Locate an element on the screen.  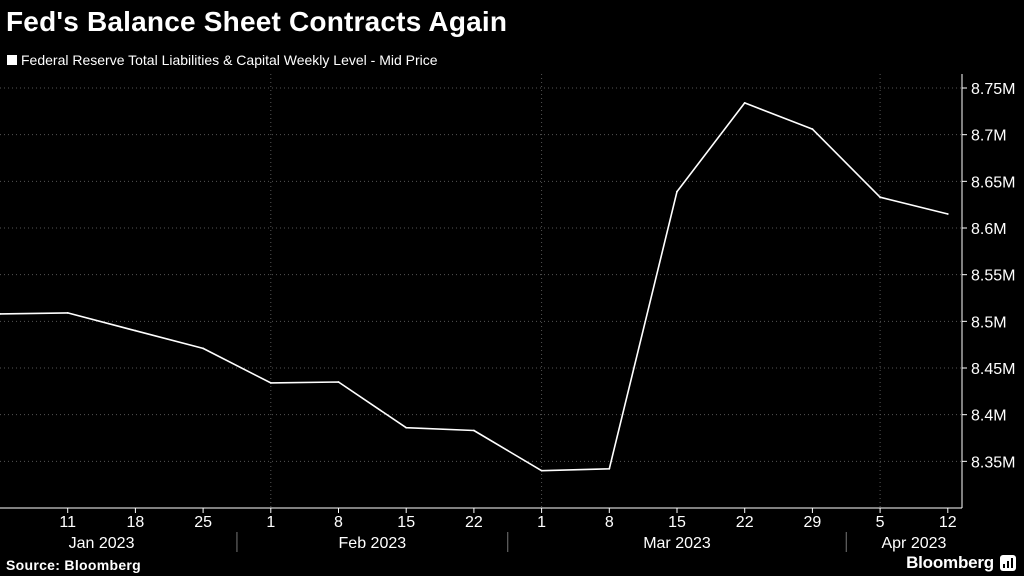
x-tick-label: 18 is located at coordinates (136, 522).